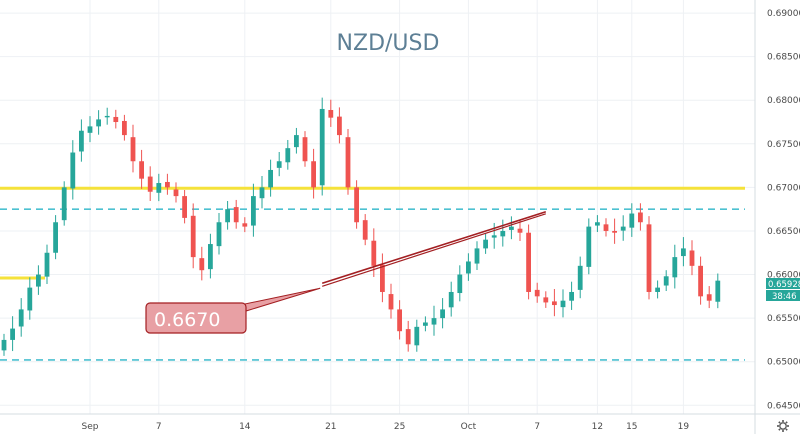  I want to click on chart-title: NZD/USD, so click(388, 43).